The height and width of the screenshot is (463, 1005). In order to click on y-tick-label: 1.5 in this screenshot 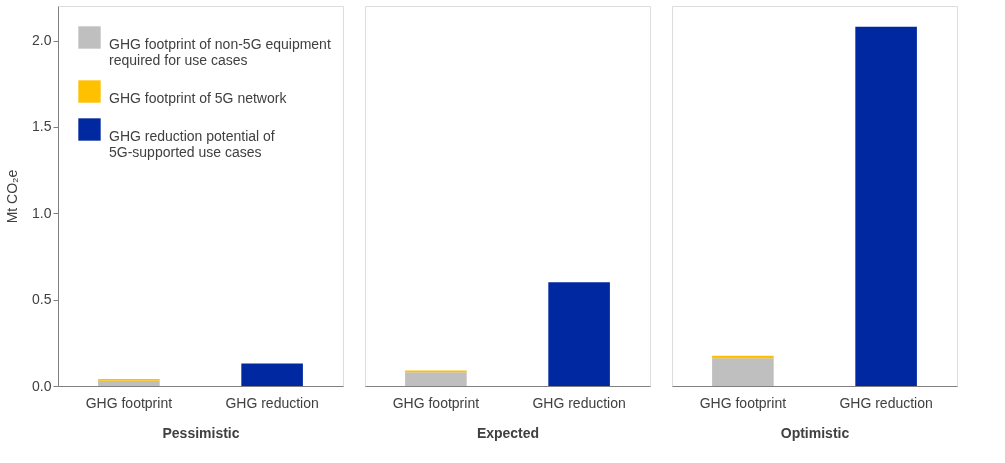, I will do `click(42, 126)`.